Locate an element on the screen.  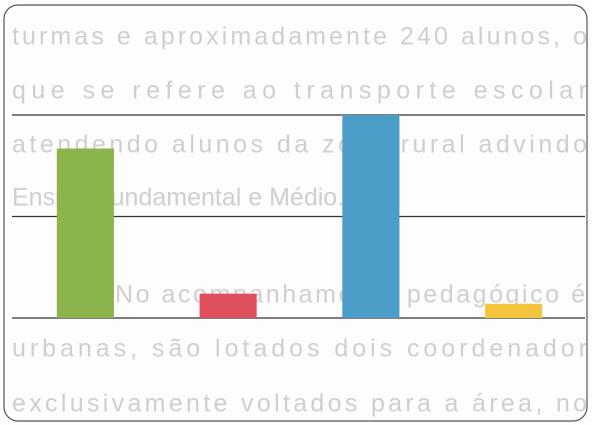
background-text: turmas e aproximadamente 240 alunos, o is located at coordinates (299, 37).